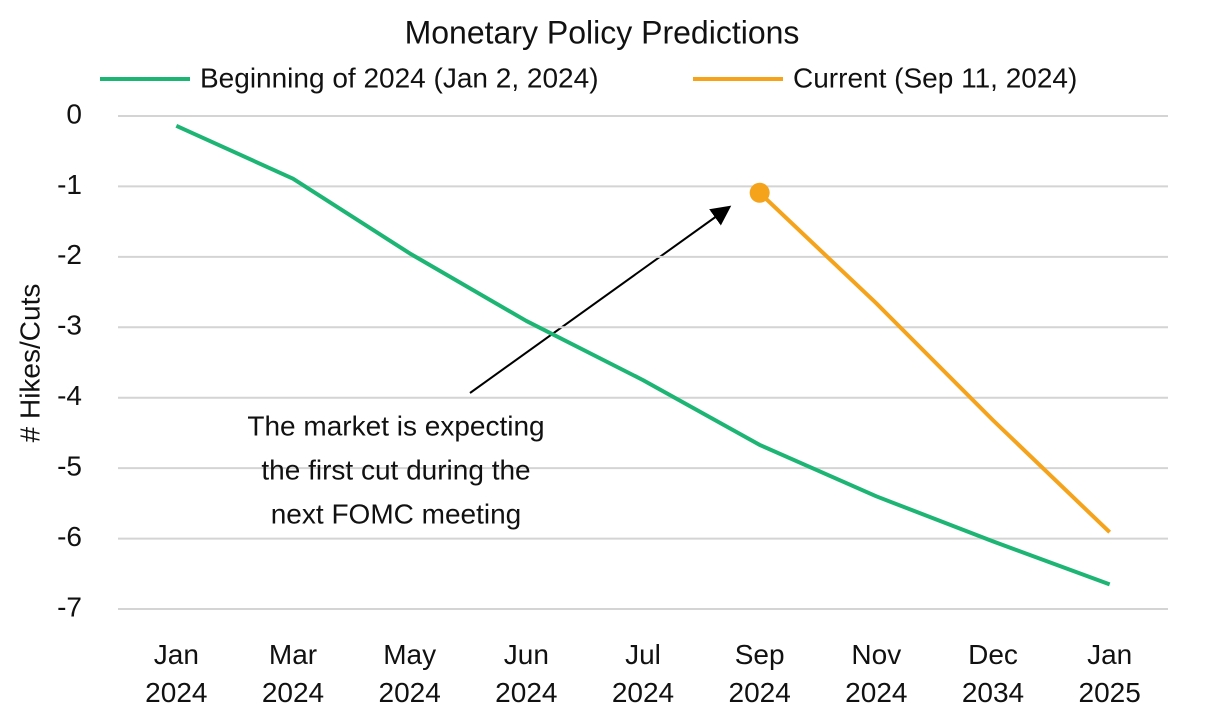  Describe the element at coordinates (69, 254) in the screenshot. I see `y-tick-label: -2` at that location.